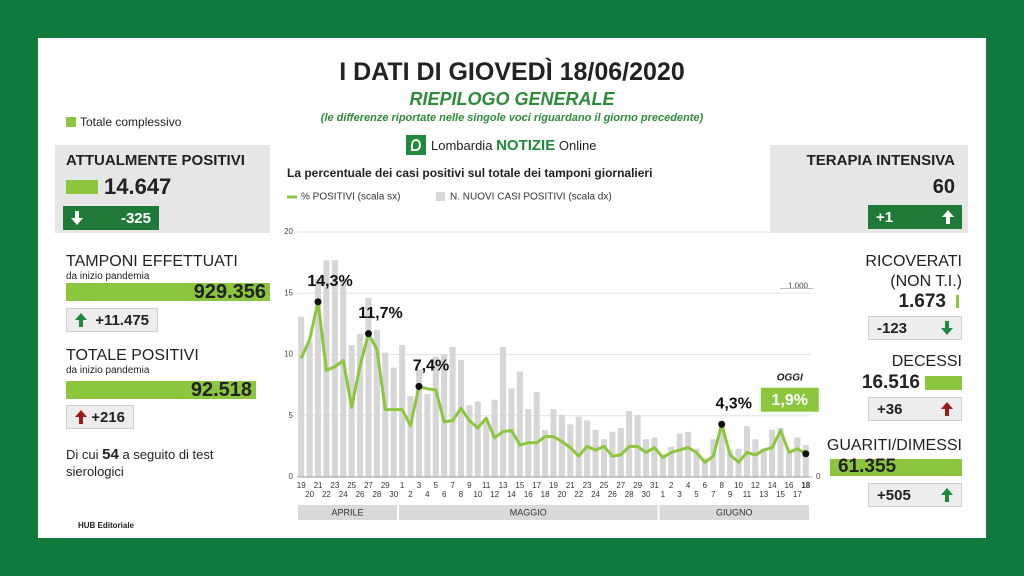  Describe the element at coordinates (943, 187) in the screenshot. I see `panel-total: 60` at that location.